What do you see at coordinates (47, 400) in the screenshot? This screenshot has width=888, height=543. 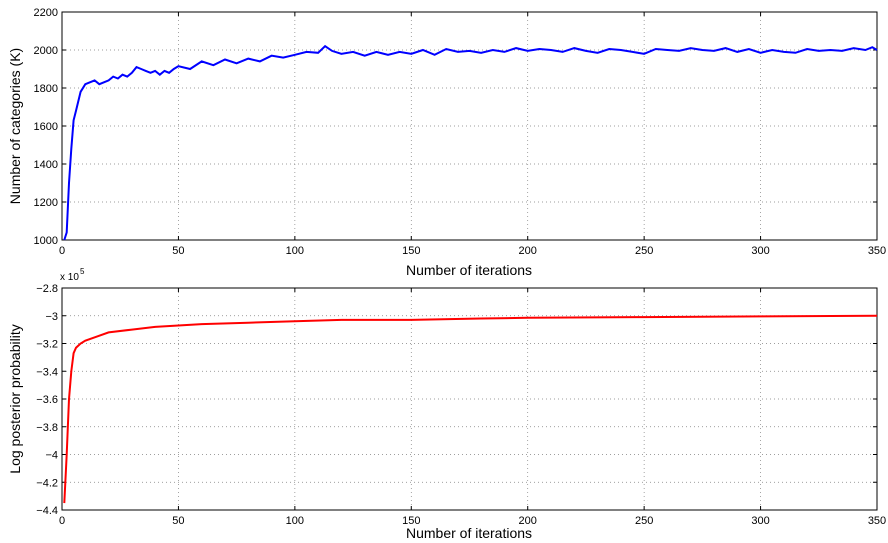 I see `log-posterior-y-tick-label: −3.6` at bounding box center [47, 400].